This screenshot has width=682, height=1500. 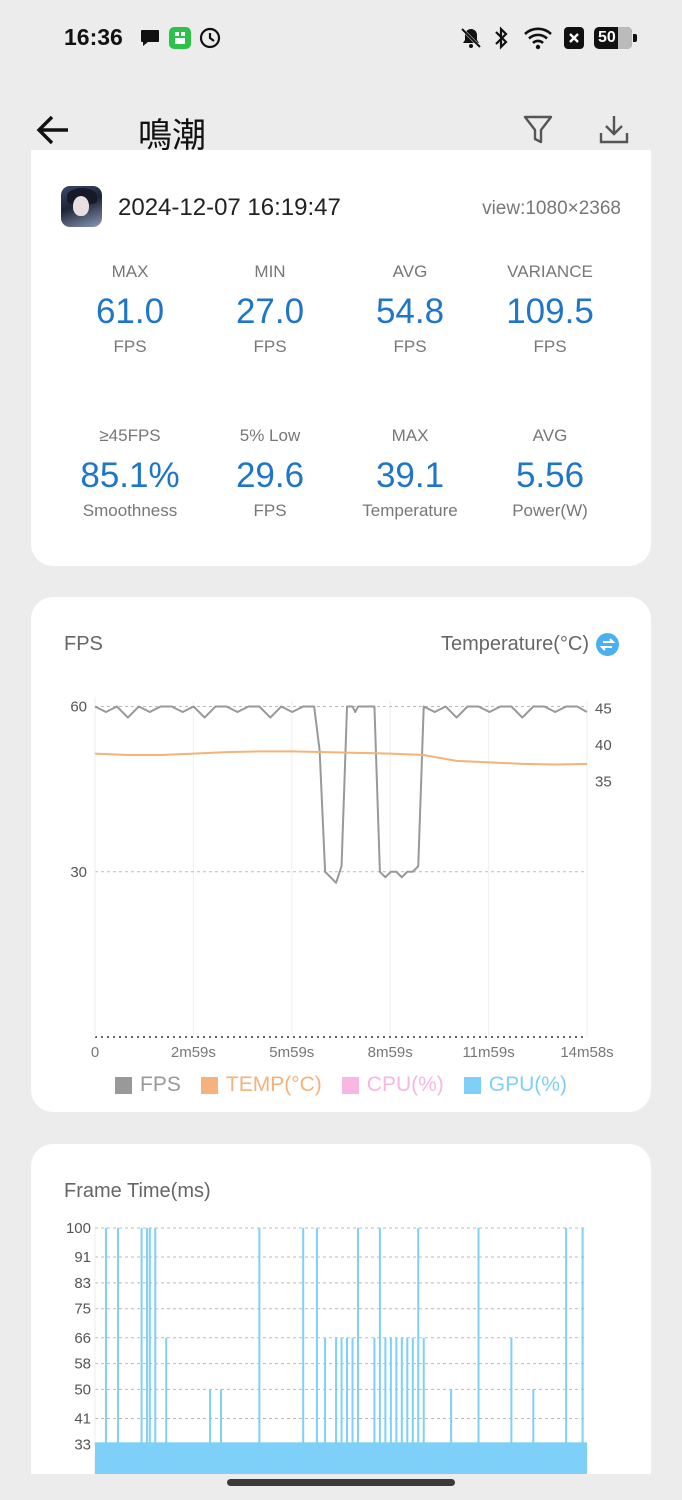 What do you see at coordinates (229, 207) in the screenshot?
I see `session-datetime: 2024-12-07 16:19:47` at bounding box center [229, 207].